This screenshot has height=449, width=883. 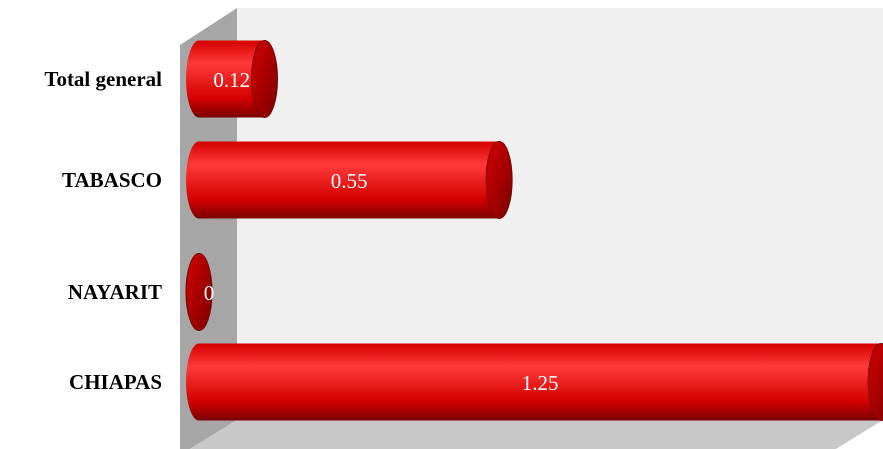 I want to click on chart-floor, so click(x=536, y=434).